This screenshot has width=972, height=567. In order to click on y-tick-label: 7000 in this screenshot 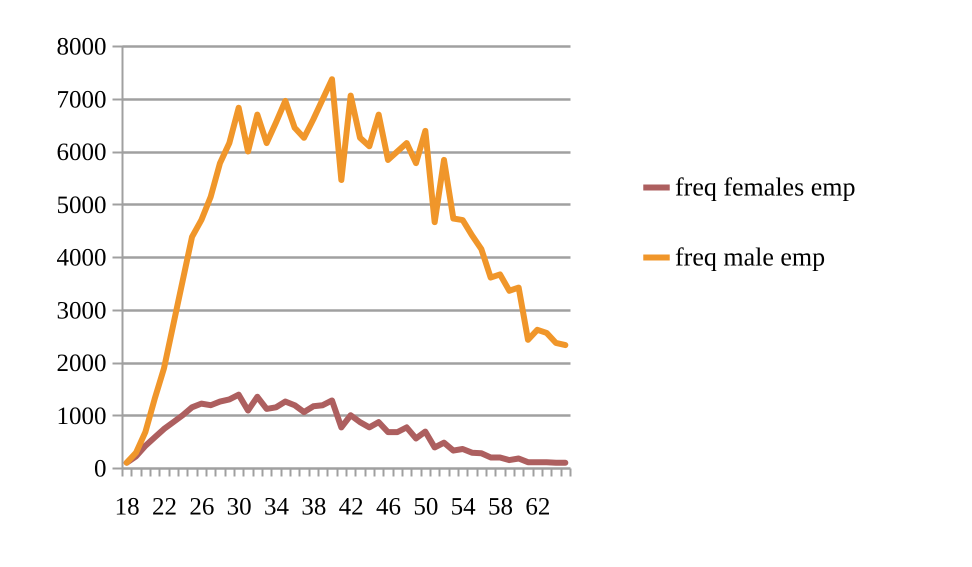, I will do `click(81, 100)`.